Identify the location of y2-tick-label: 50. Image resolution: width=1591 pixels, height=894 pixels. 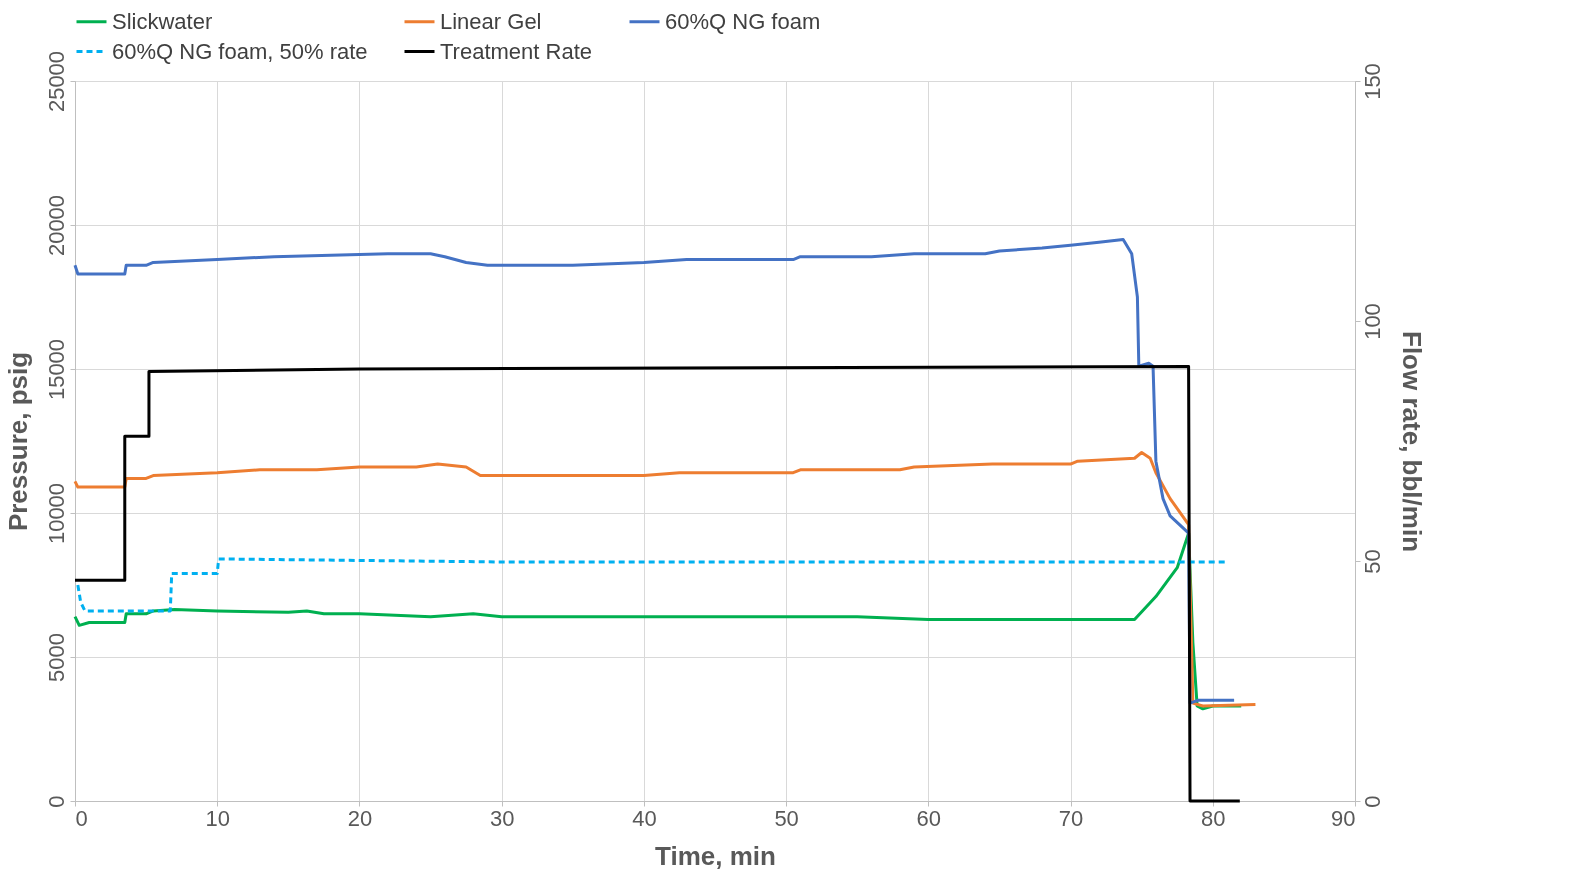
(1372, 561).